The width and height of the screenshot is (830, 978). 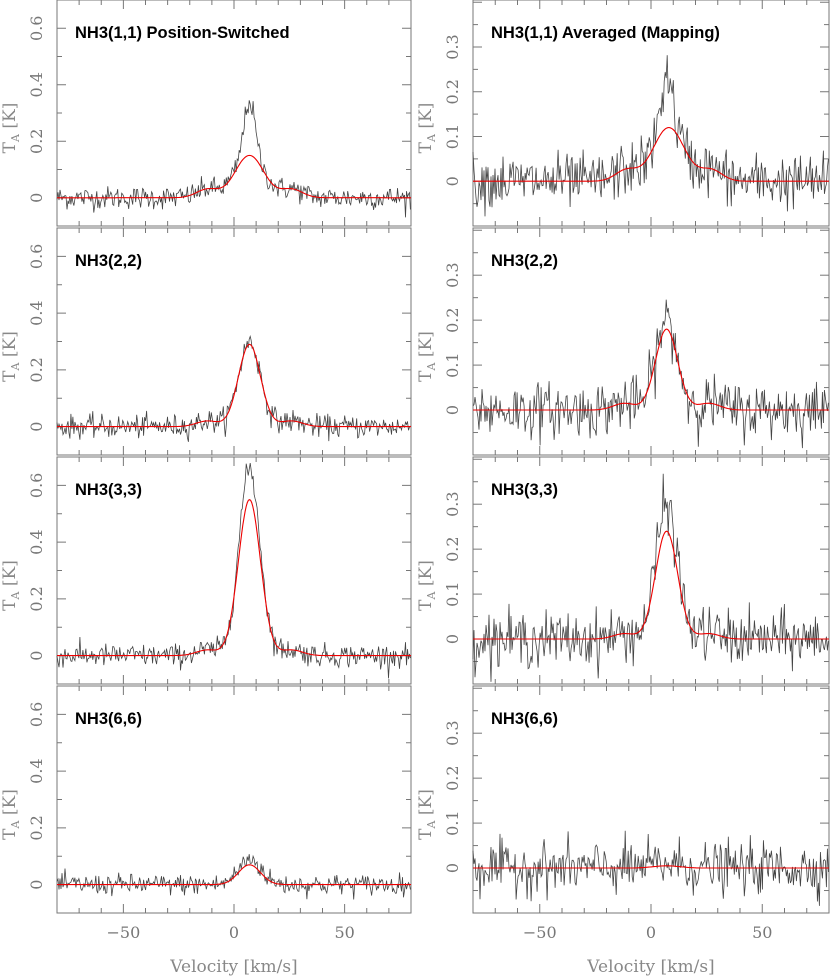 I want to click on spectrum-panel: 0 0.2 0.4 0.6 −50 0 50 TA [K] NH3(6,6), so click(x=206, y=813).